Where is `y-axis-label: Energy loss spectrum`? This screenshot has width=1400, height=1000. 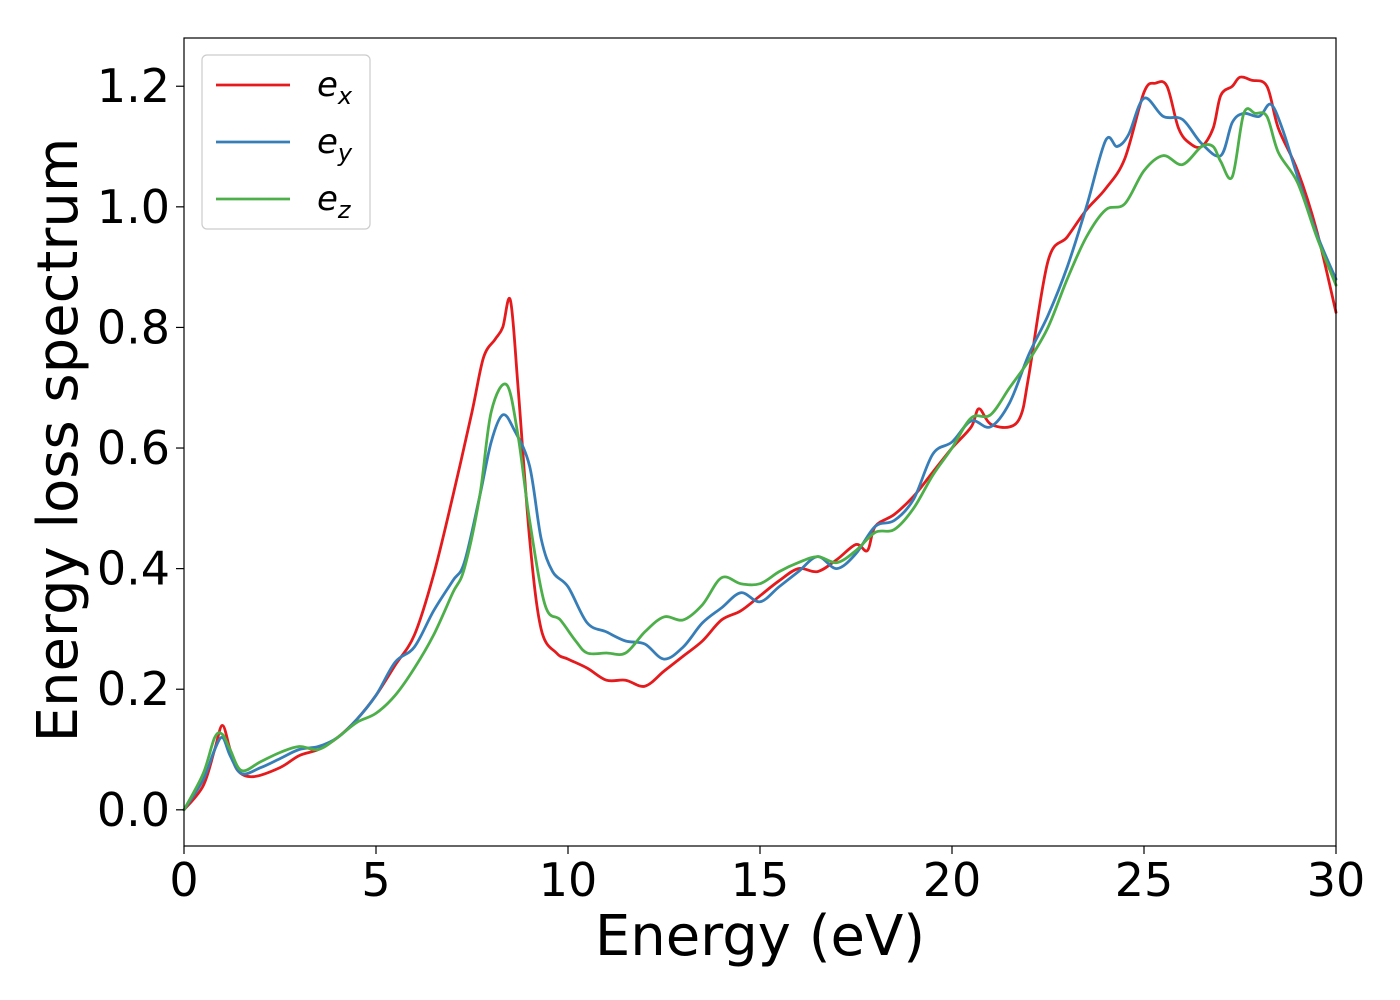 y-axis-label: Energy loss spectrum is located at coordinates (58, 440).